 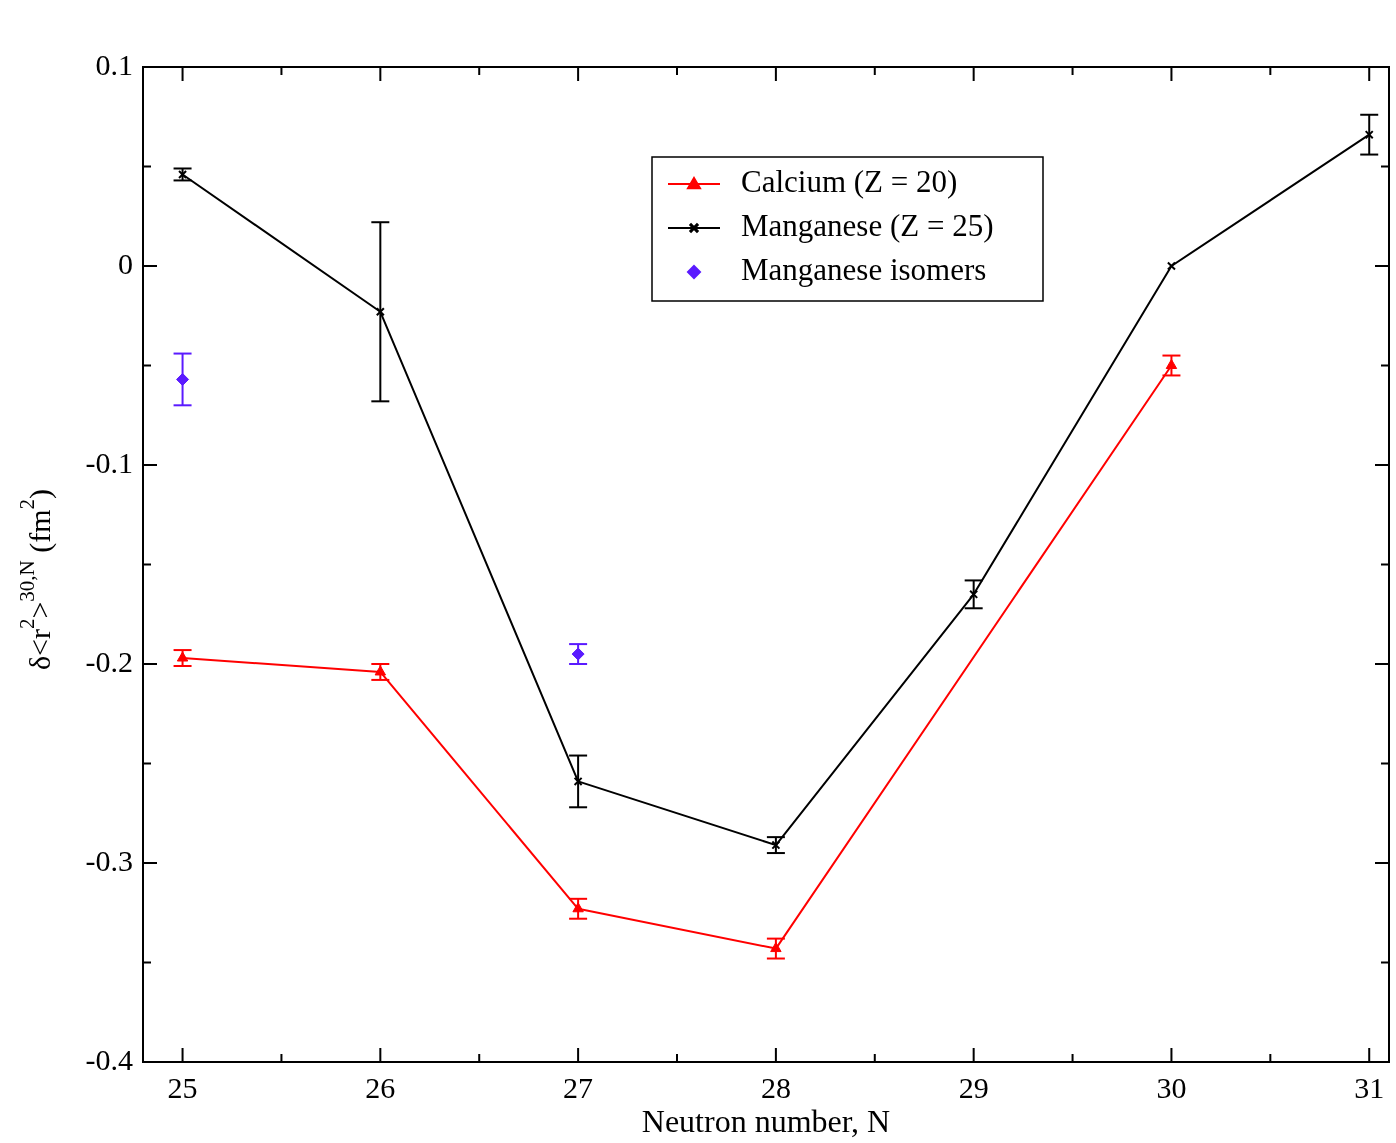 What do you see at coordinates (109, 661) in the screenshot?
I see `y-tick-label: -0.2` at bounding box center [109, 661].